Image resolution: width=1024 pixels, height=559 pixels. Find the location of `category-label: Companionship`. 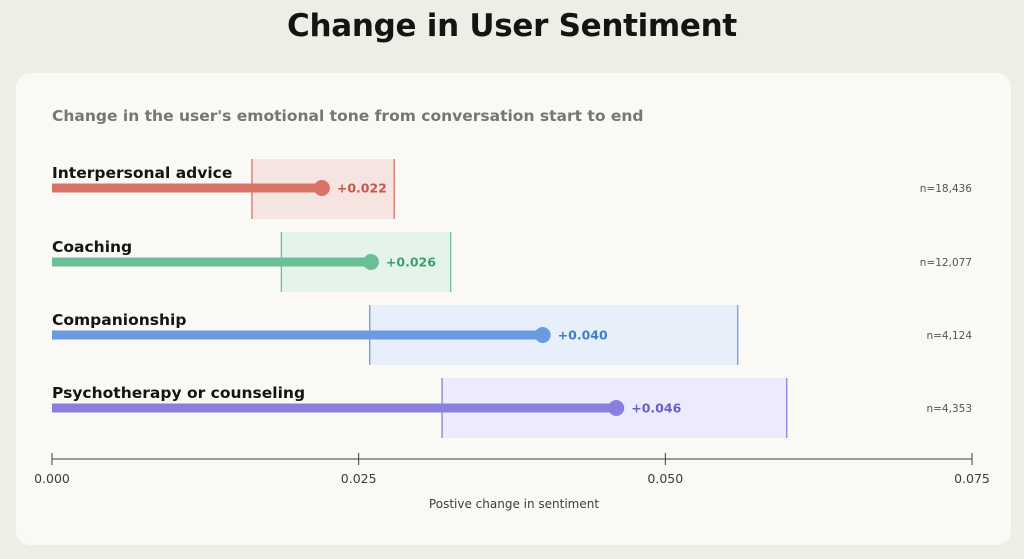

category-label: Companionship is located at coordinates (119, 320).